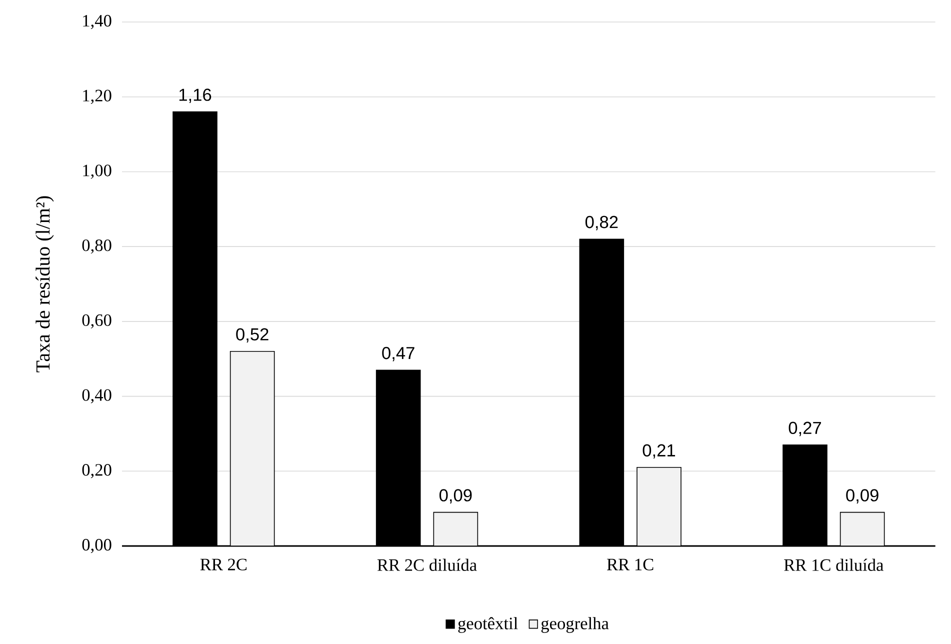 This screenshot has width=951, height=644. What do you see at coordinates (97, 546) in the screenshot?
I see `y-tick-label: 0,00` at bounding box center [97, 546].